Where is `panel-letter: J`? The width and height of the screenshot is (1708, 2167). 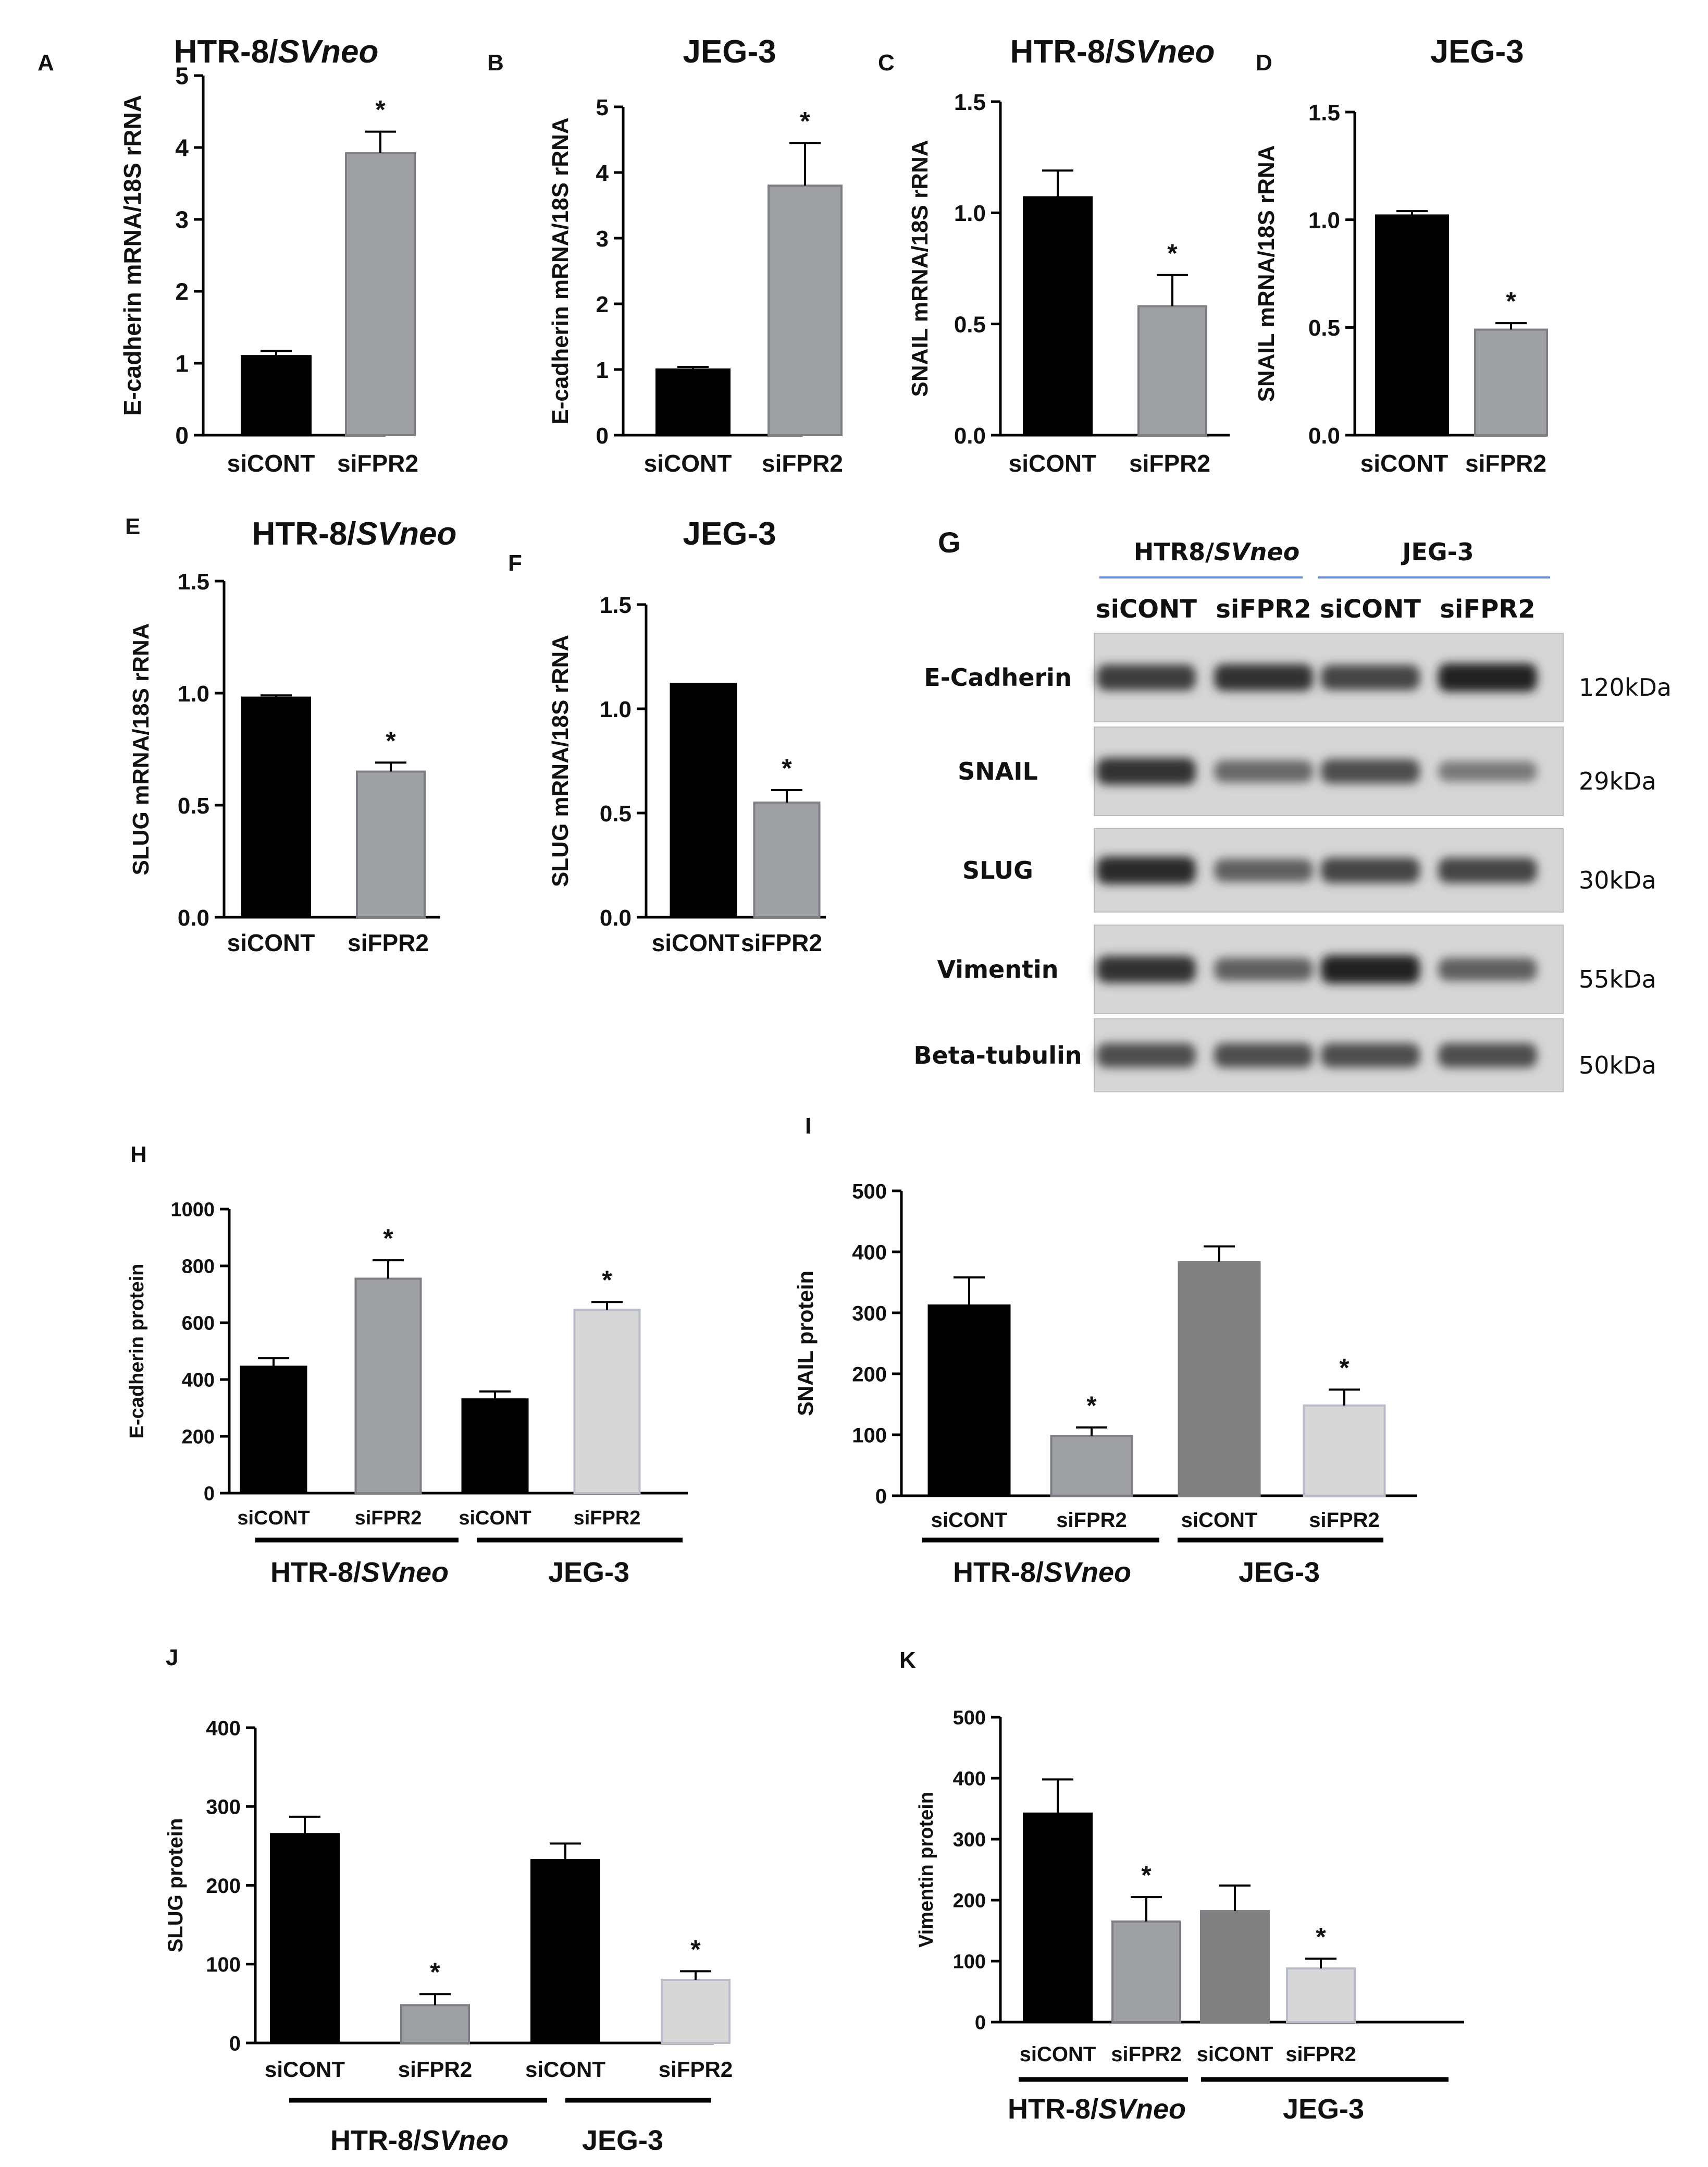 panel-letter: J is located at coordinates (172, 1657).